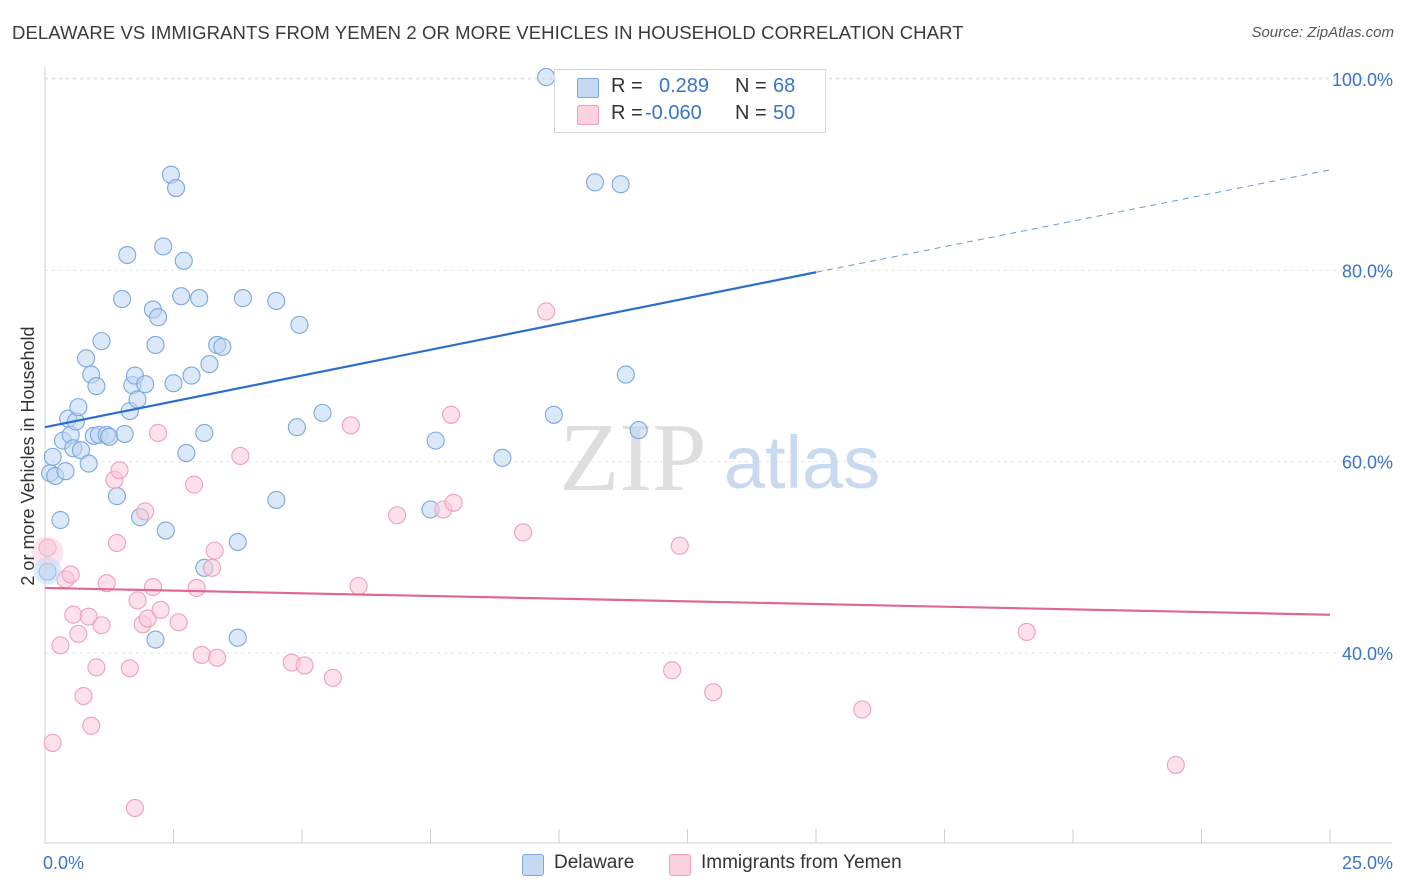 This screenshot has width=1406, height=892. What do you see at coordinates (720, 458) in the screenshot?
I see `watermark: ZIP atlas` at bounding box center [720, 458].